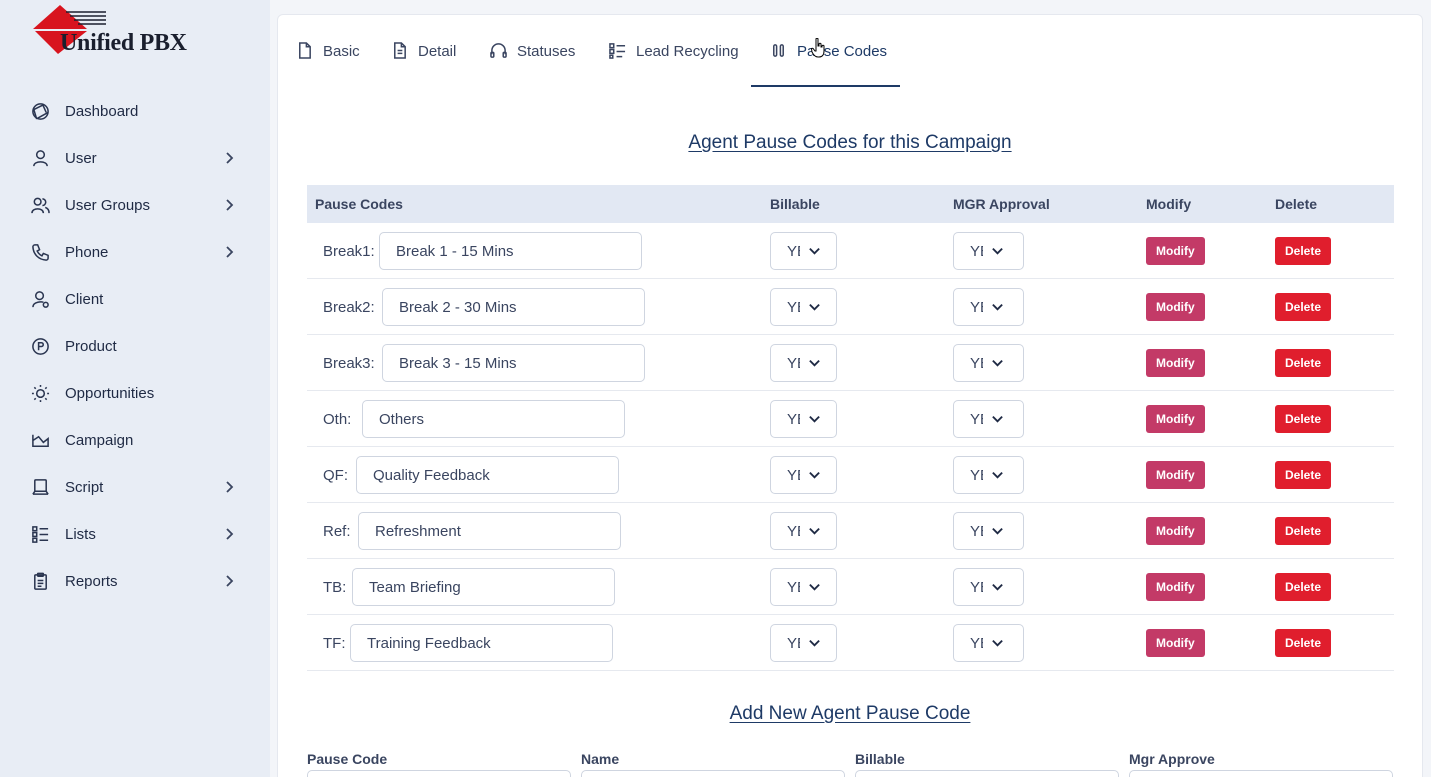  What do you see at coordinates (40, 488) in the screenshot?
I see `script-icon` at bounding box center [40, 488].